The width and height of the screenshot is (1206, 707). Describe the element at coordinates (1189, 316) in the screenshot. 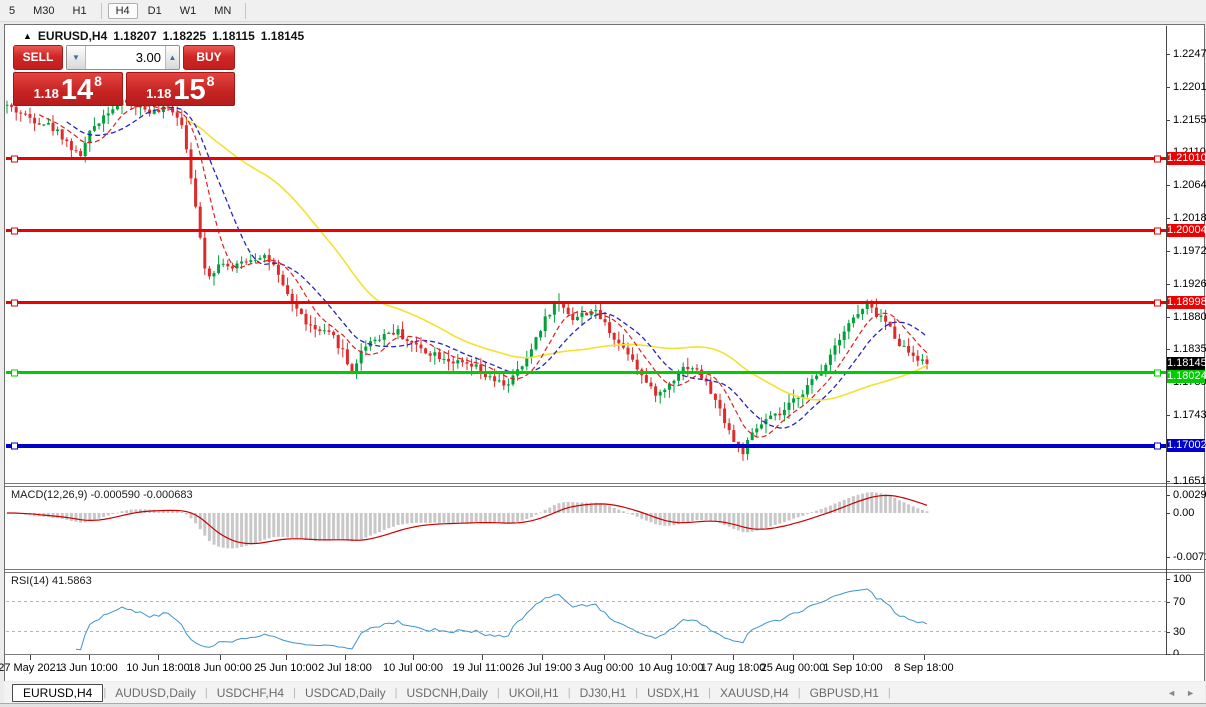

I see `price-tick-label: 1.18800` at that location.